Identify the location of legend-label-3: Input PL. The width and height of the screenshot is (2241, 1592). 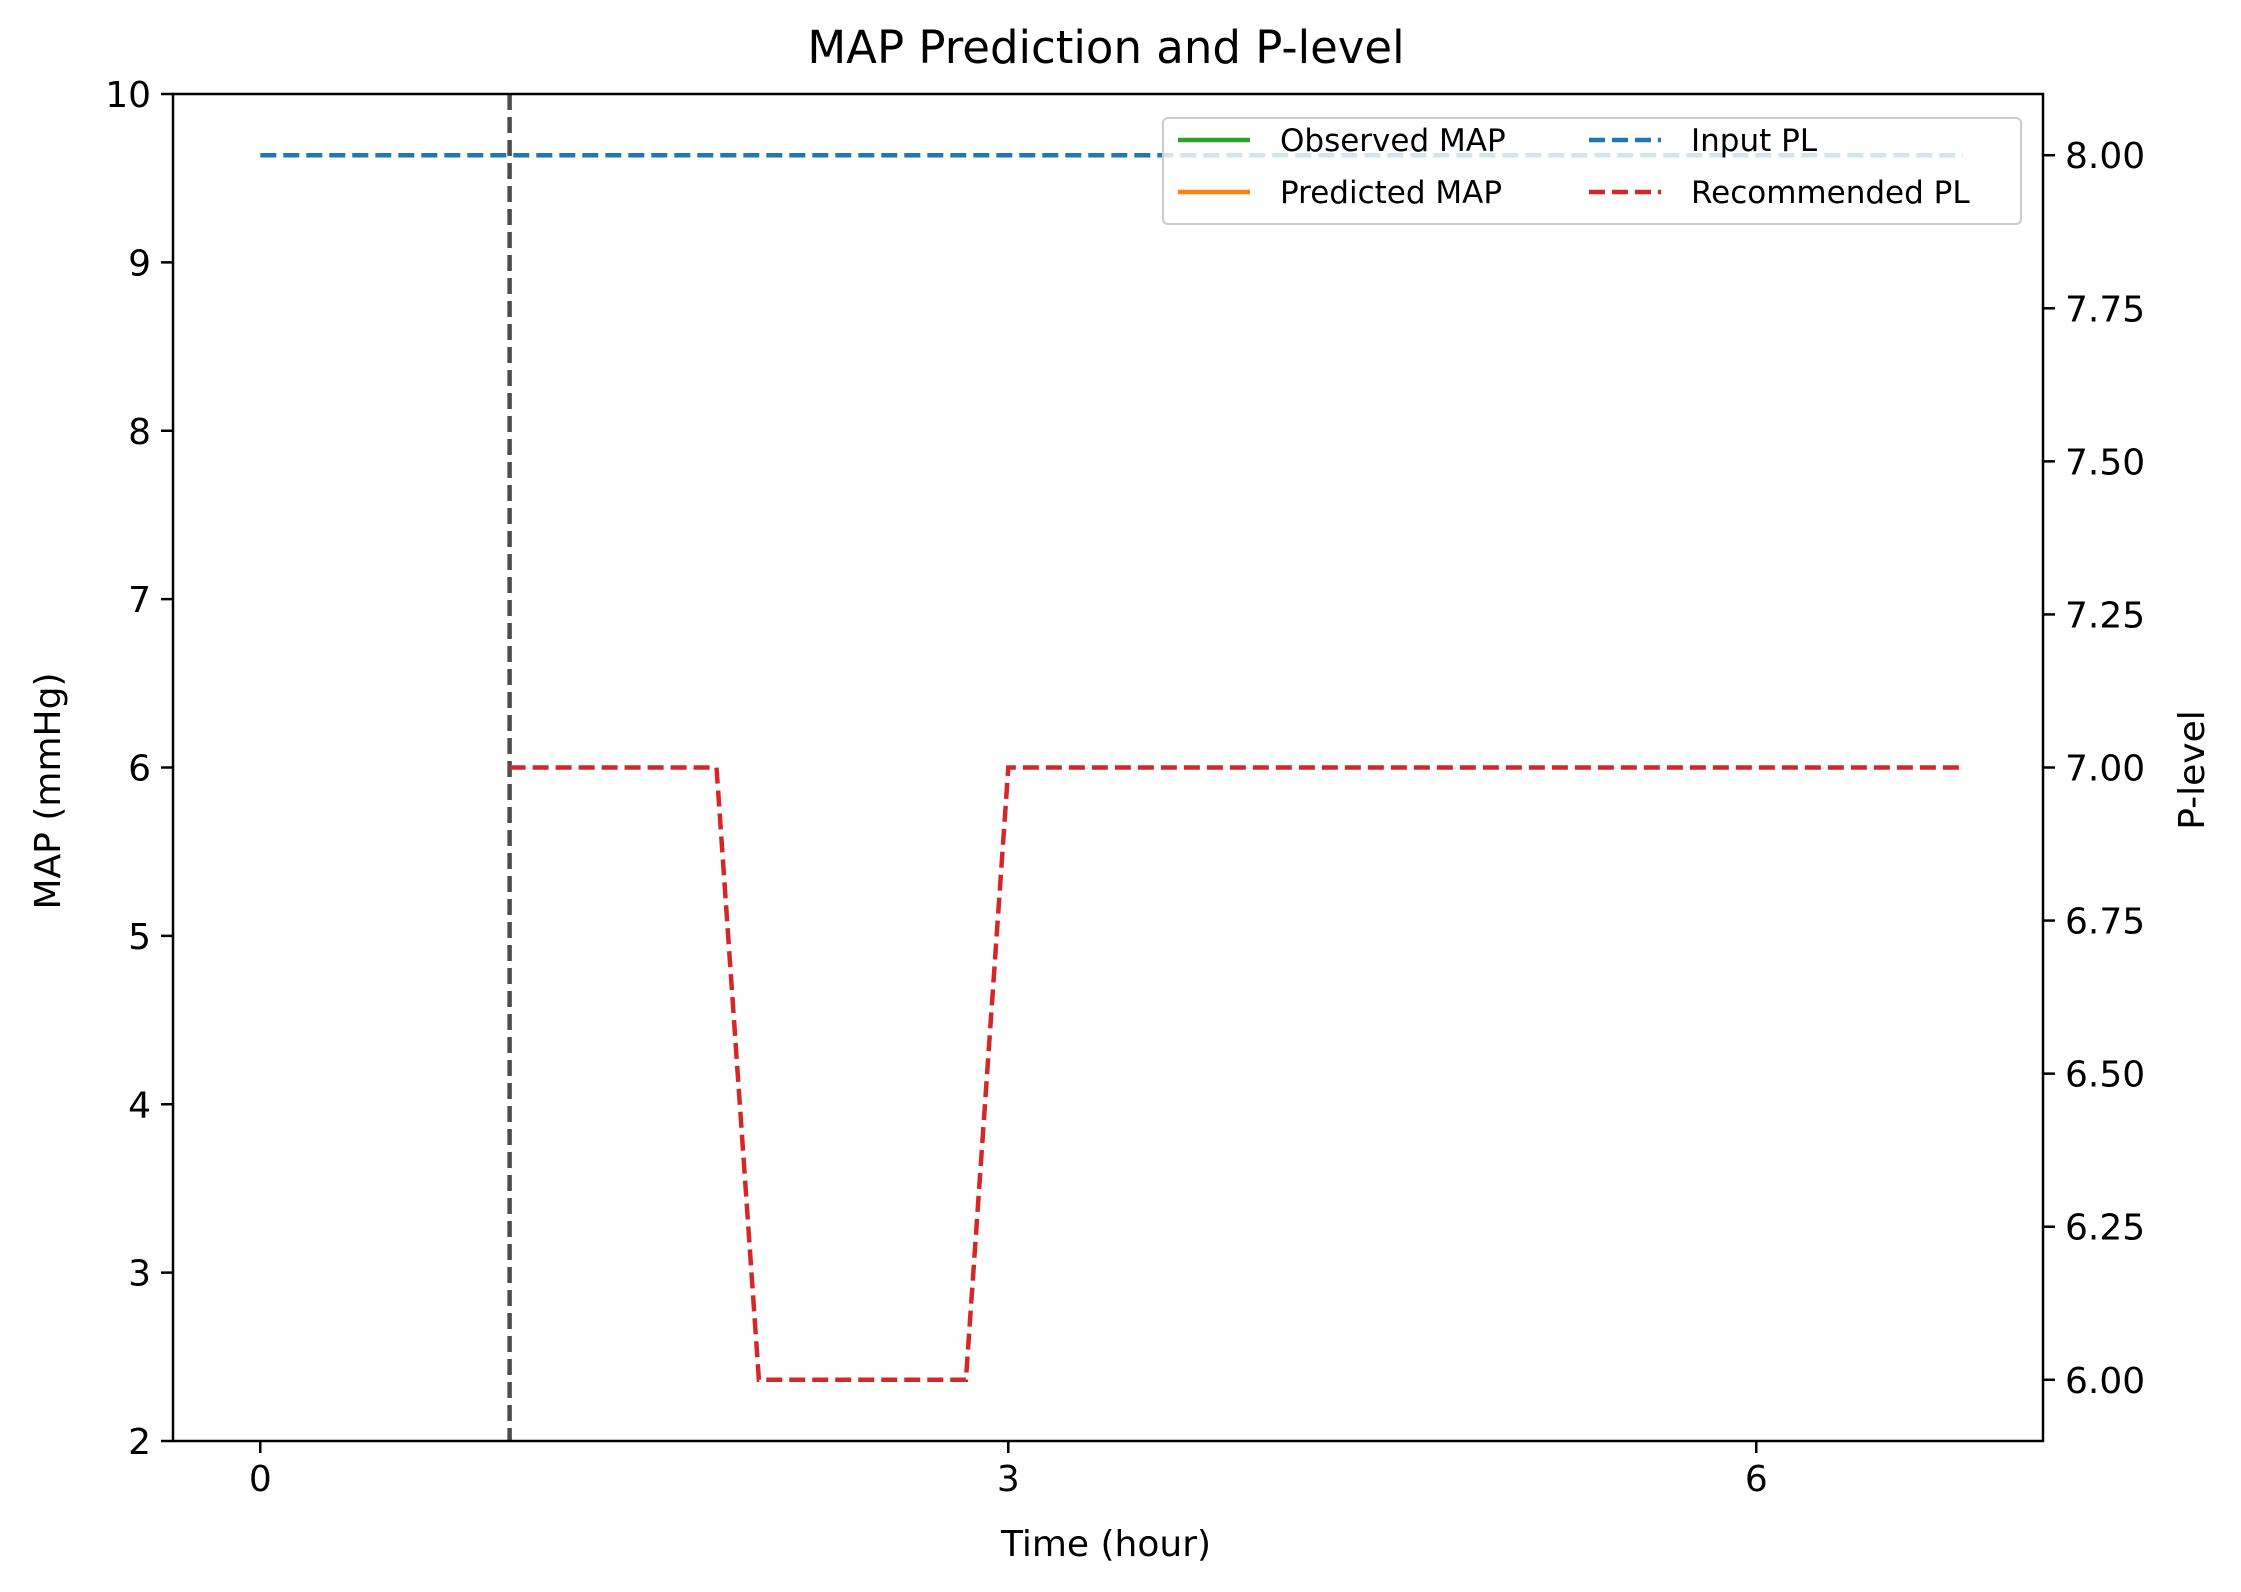
(1754, 141).